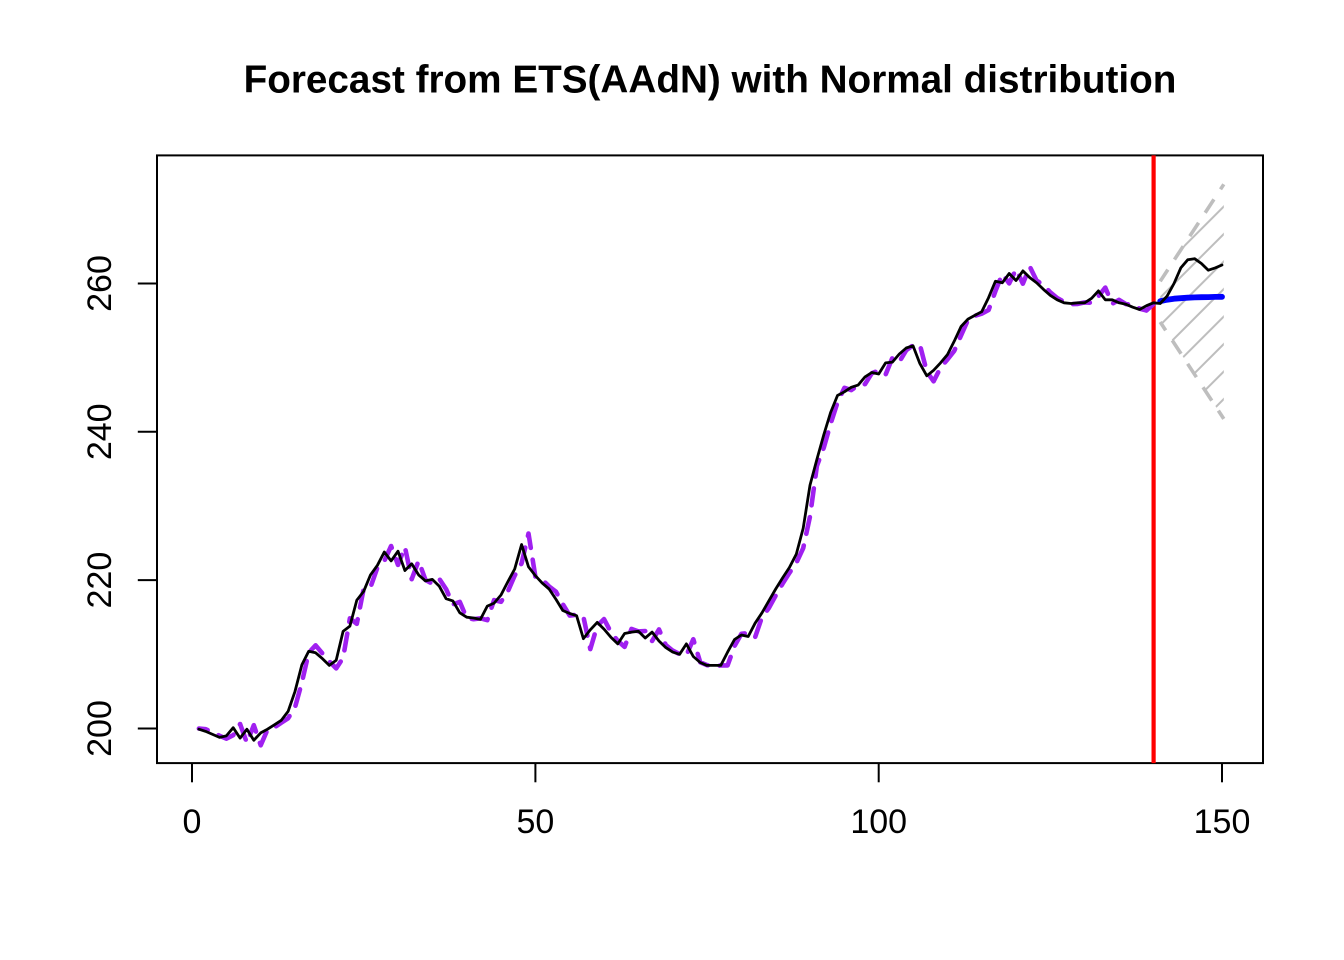 This screenshot has width=1344, height=960. I want to click on svg-text: 260, so click(100, 283).